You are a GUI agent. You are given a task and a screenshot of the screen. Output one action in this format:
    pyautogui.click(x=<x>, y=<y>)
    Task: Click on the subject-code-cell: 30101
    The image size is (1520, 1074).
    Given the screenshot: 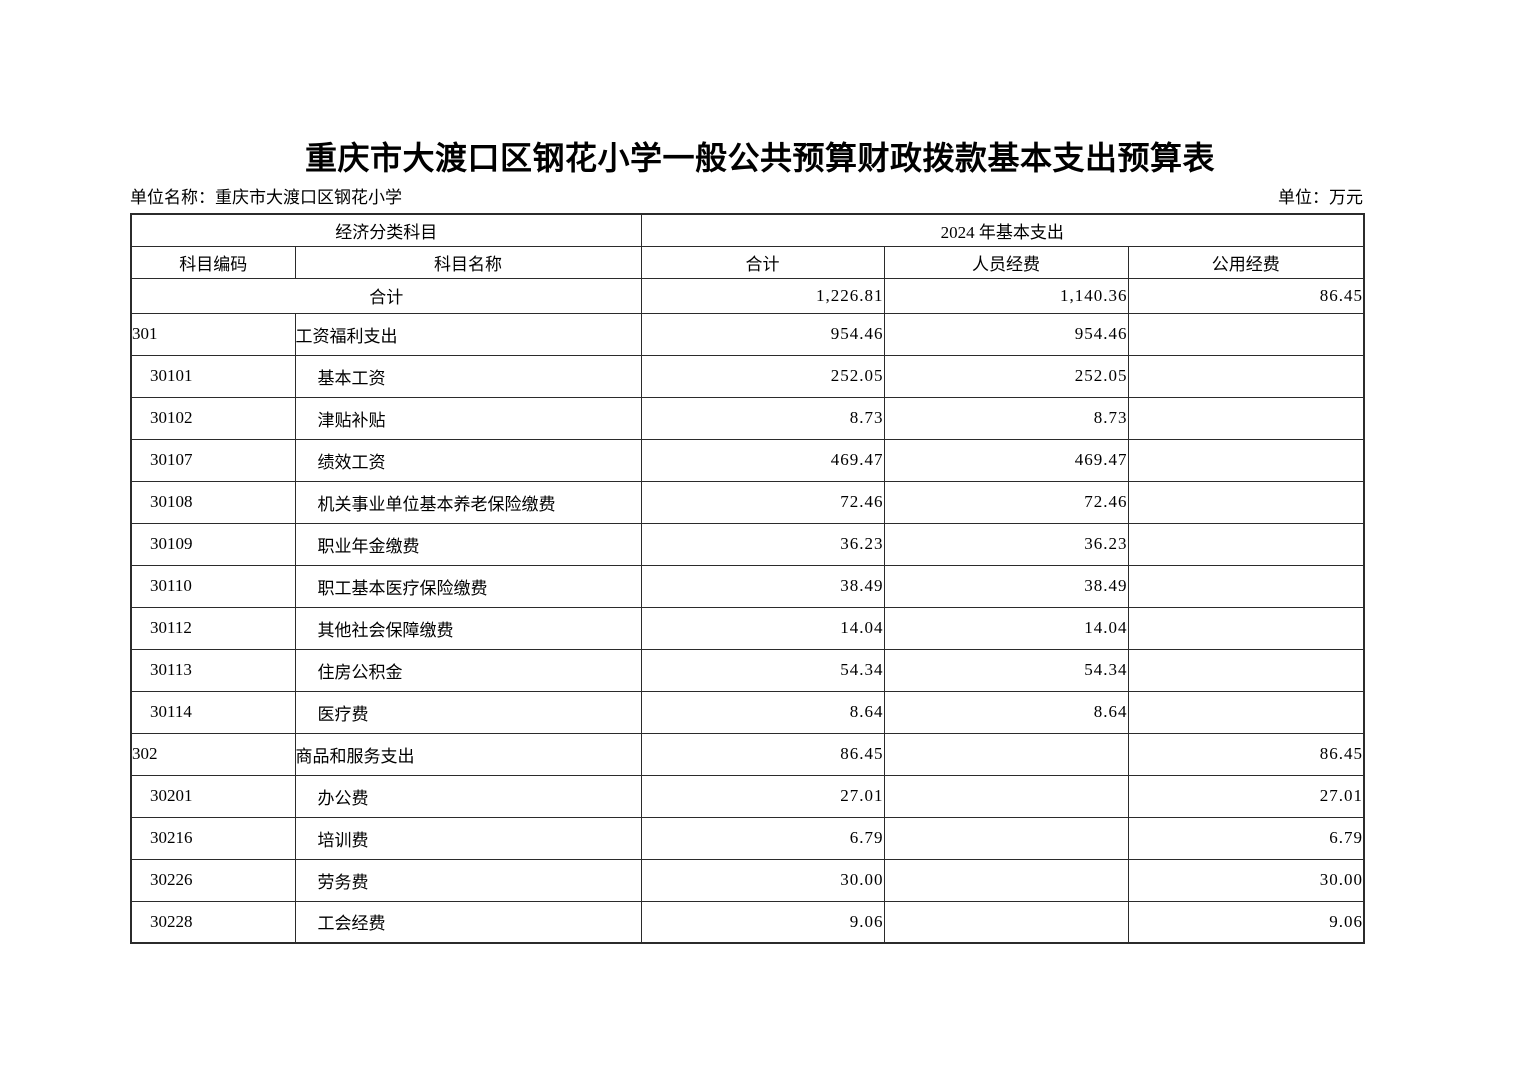 What is the action you would take?
    pyautogui.click(x=213, y=376)
    